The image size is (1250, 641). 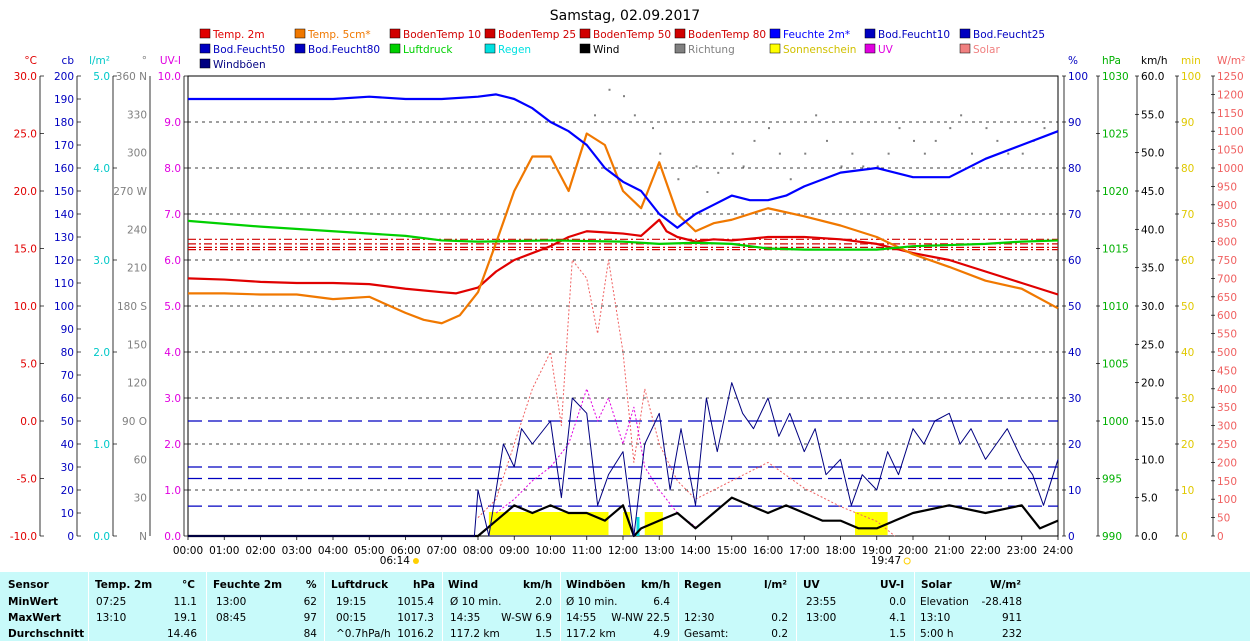 I want to click on tick-label: 700, so click(x=1227, y=279).